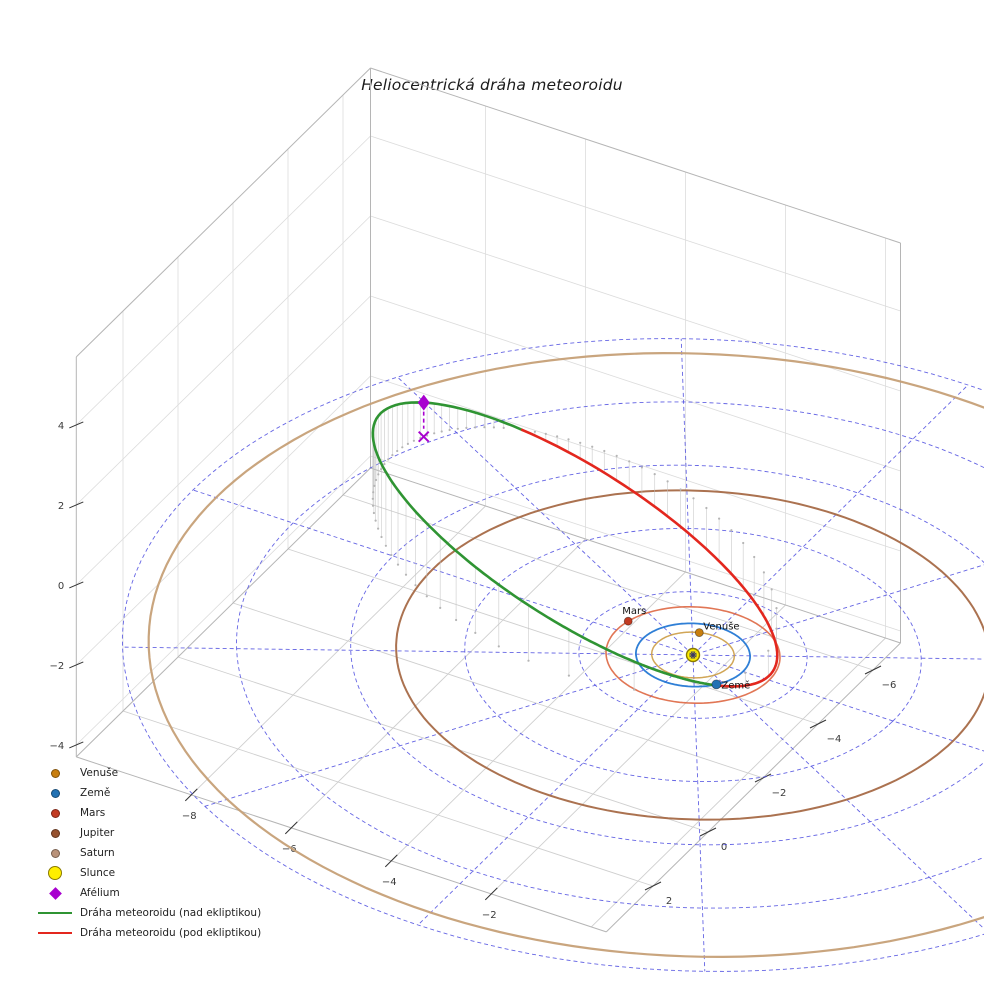 The image size is (984, 984). What do you see at coordinates (423, 402) in the screenshot?
I see `aphelion-marker` at bounding box center [423, 402].